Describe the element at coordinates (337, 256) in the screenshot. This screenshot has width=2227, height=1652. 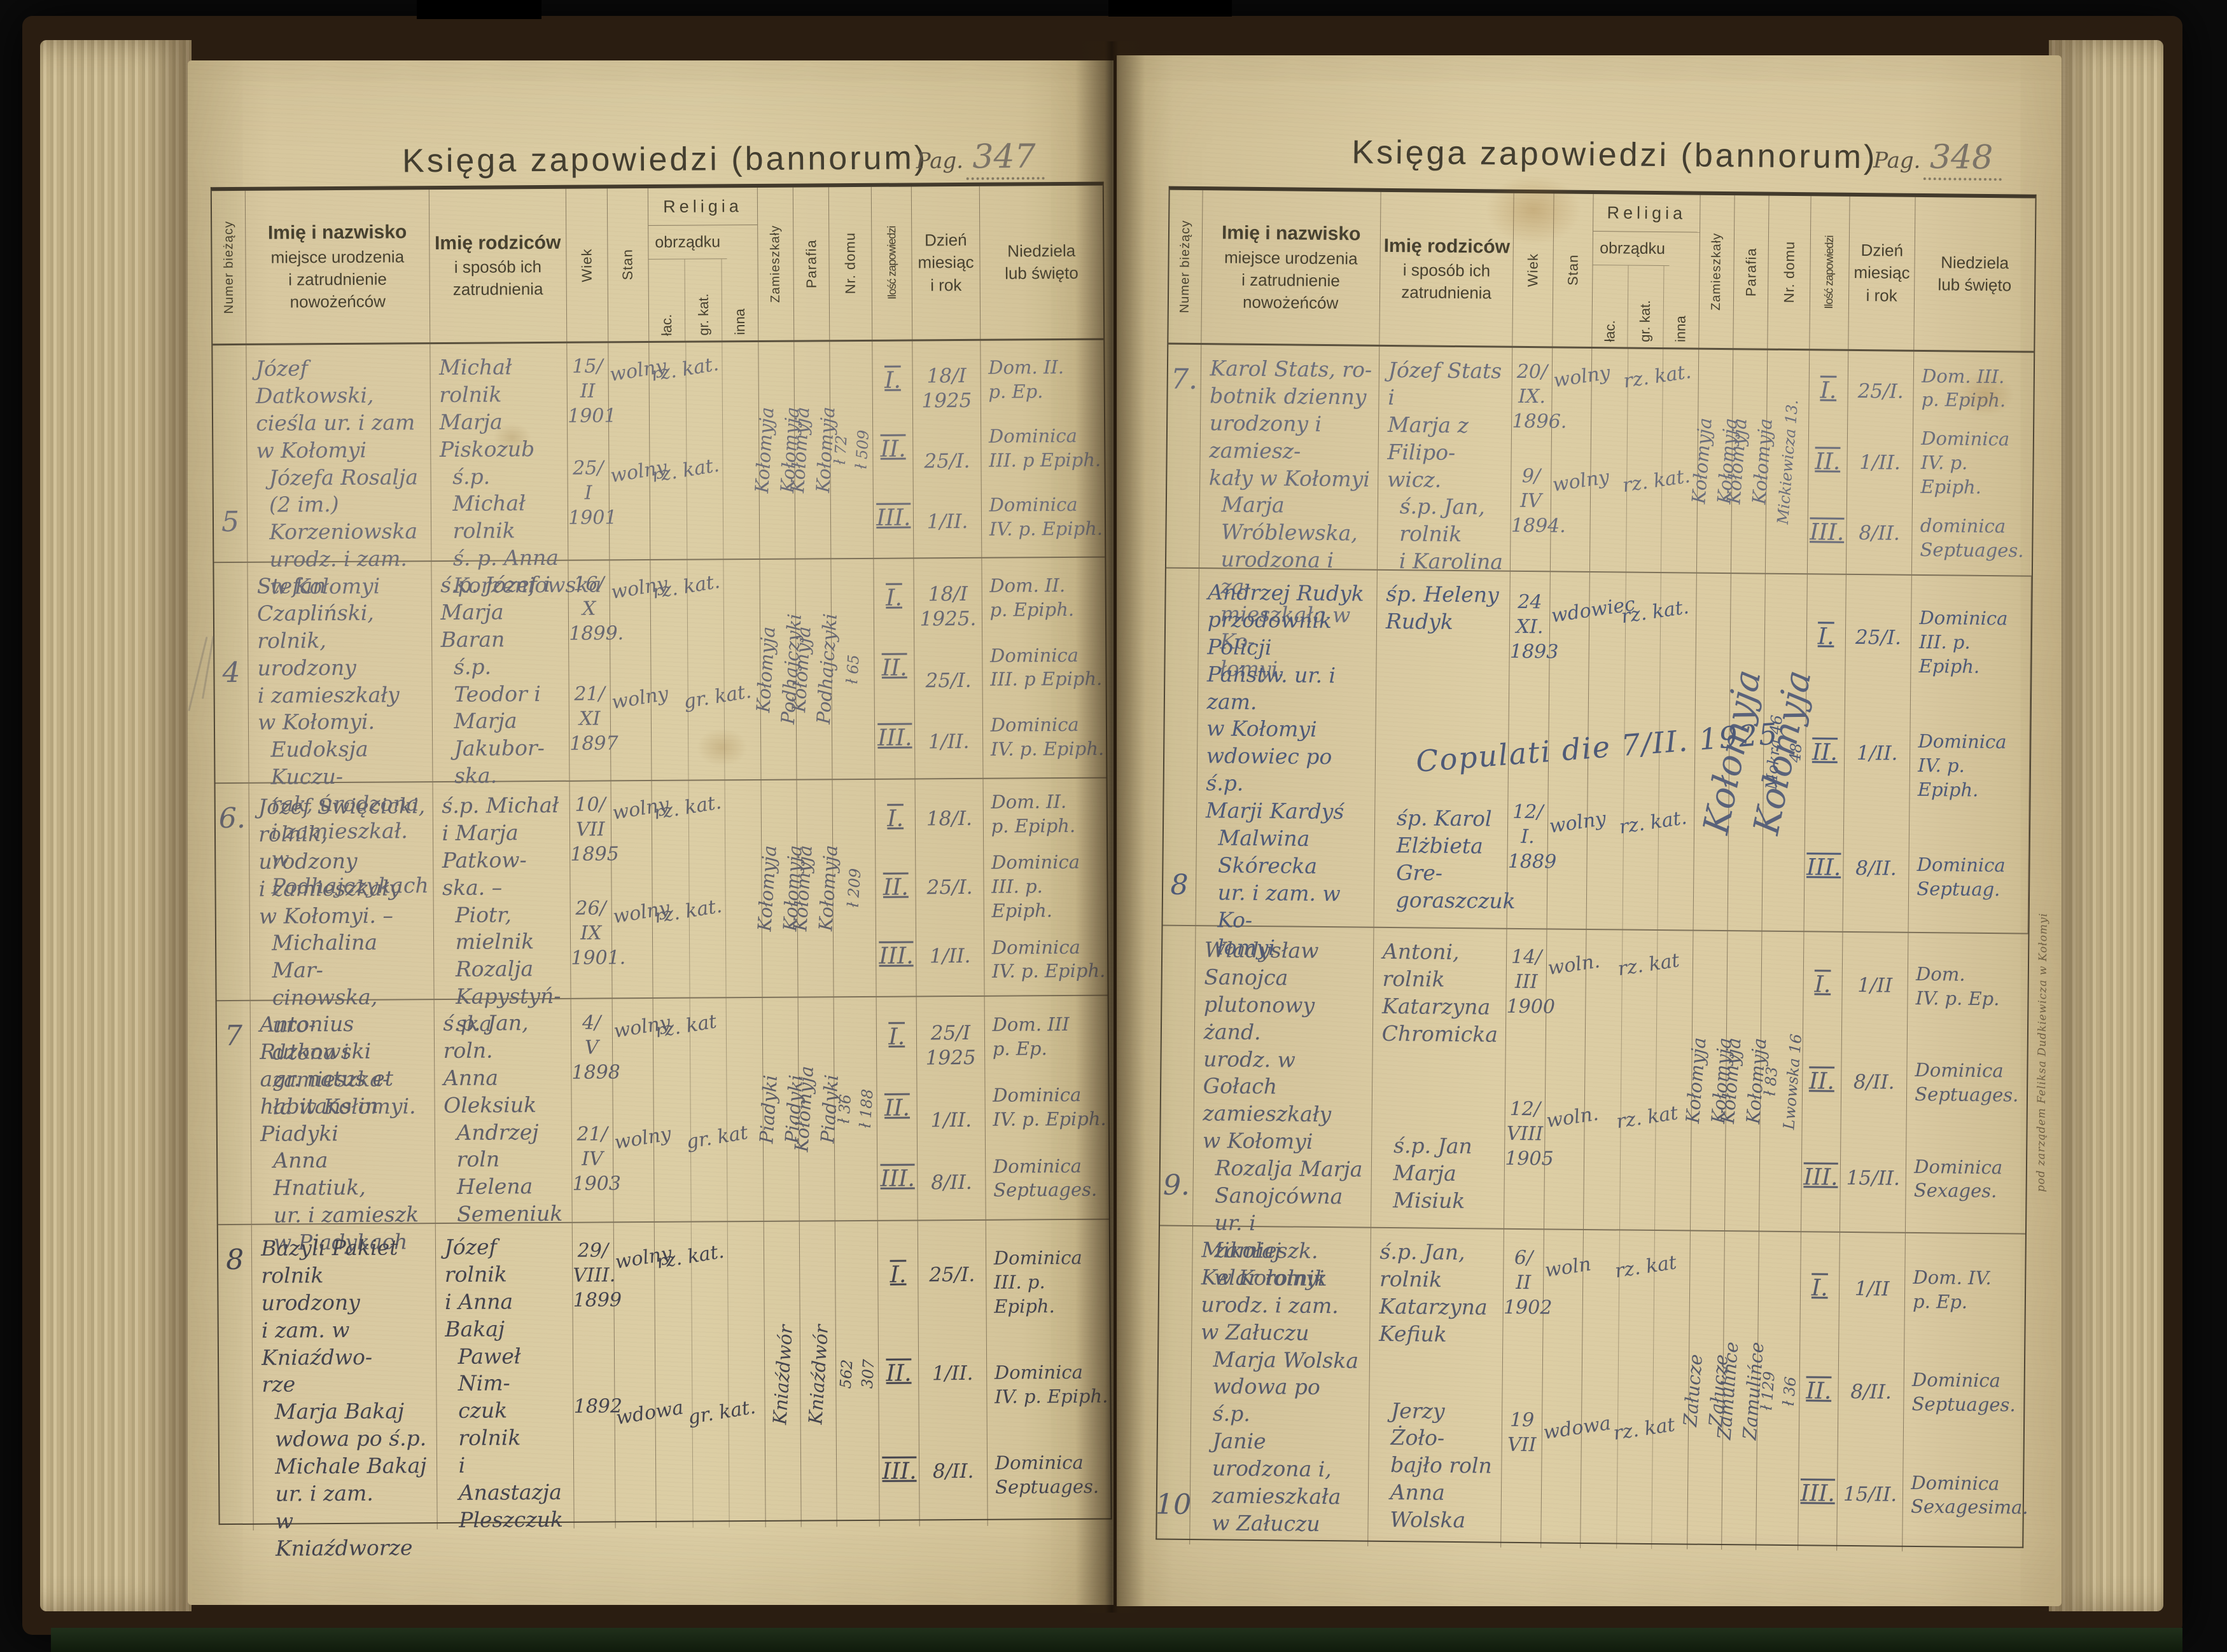
I see `header-line: miejsce urodzenia` at that location.